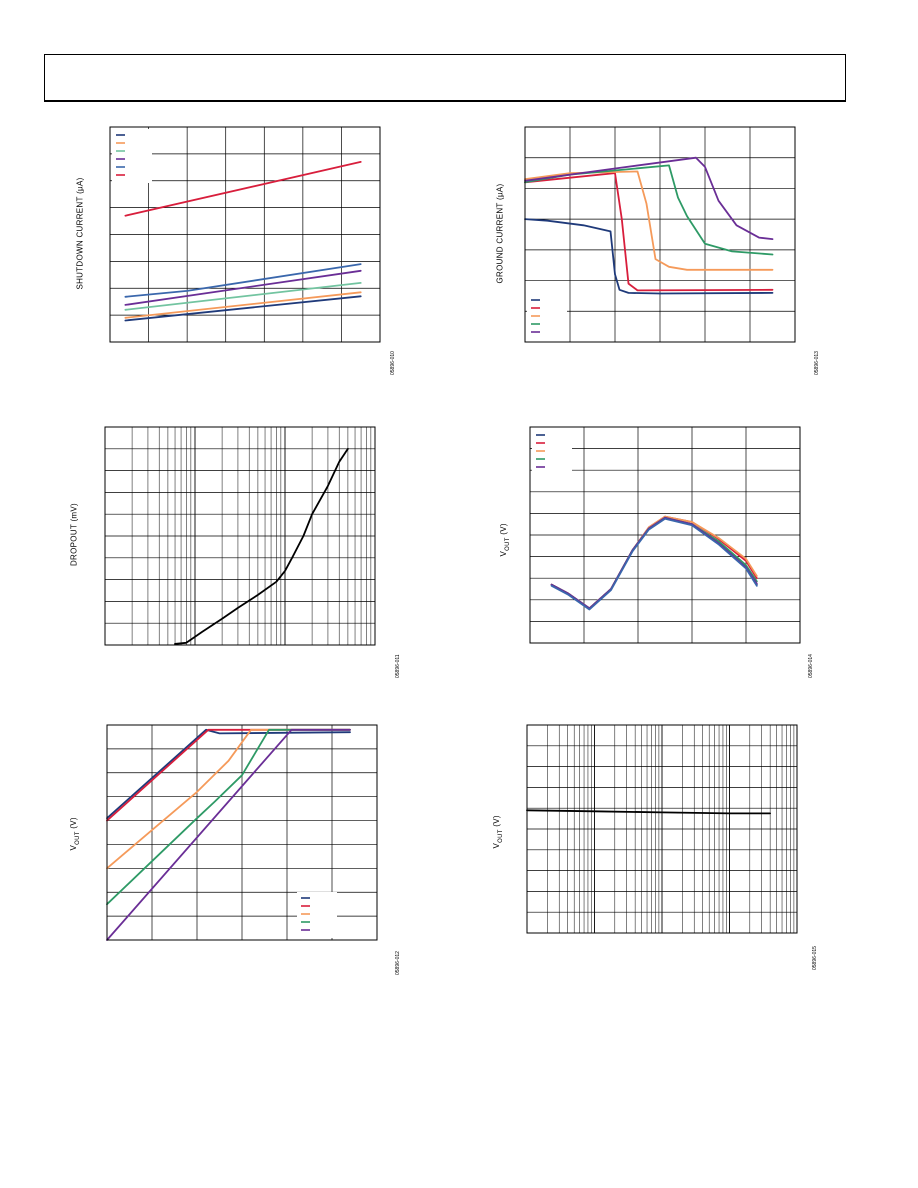 This screenshot has width=918, height=1188. What do you see at coordinates (817, 363) in the screenshot?
I see `figure-code: 05896-013` at bounding box center [817, 363].